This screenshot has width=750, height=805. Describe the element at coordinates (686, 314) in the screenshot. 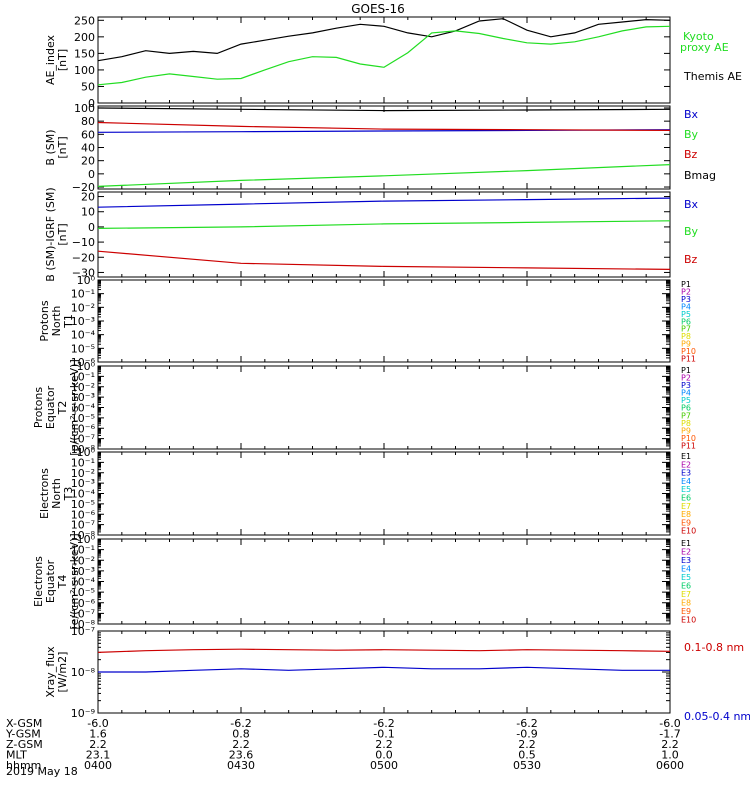

I see `legend-p5: P5` at that location.